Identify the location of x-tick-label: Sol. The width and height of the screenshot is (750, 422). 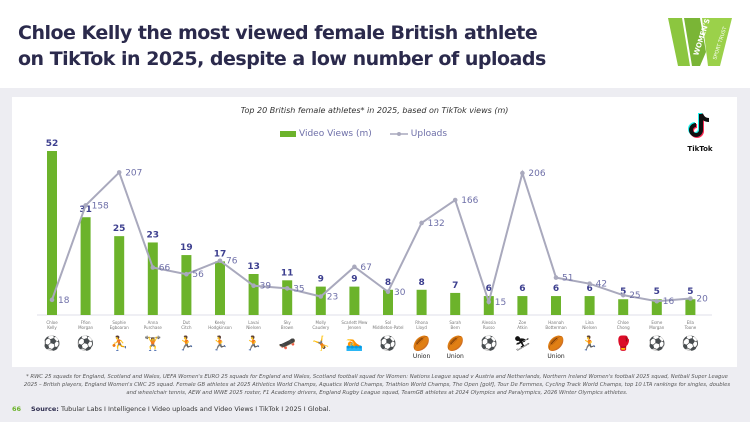
(388, 322).